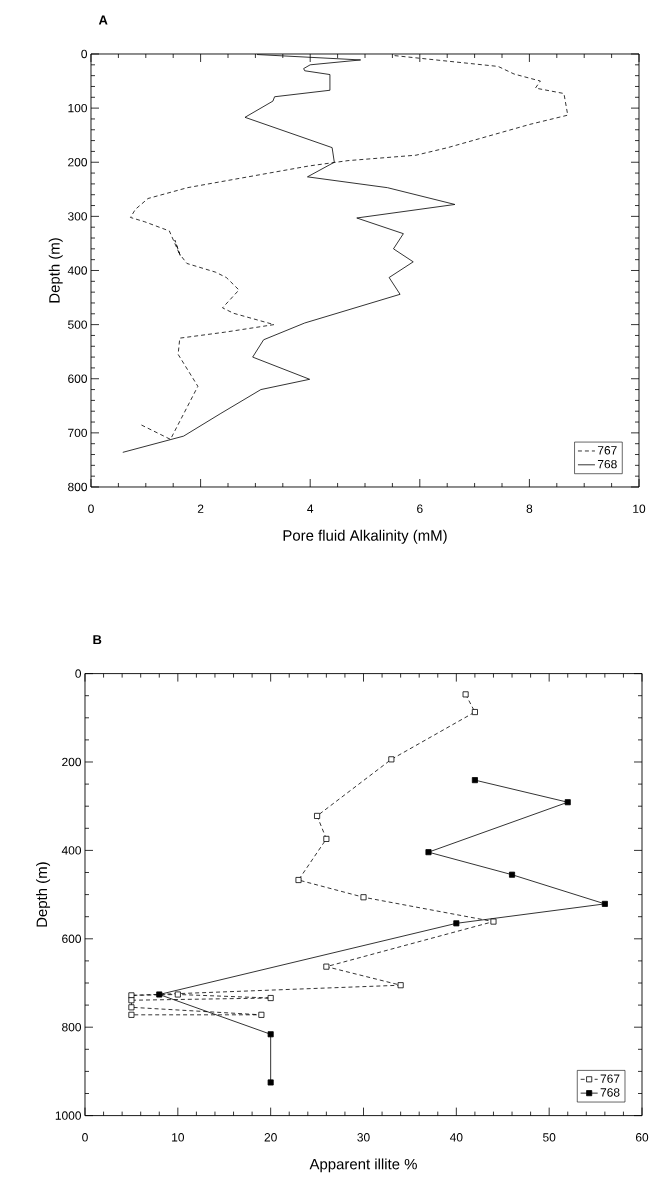 This screenshot has width=652, height=1179. What do you see at coordinates (91, 508) in the screenshot?
I see `x-tick-label: 0` at bounding box center [91, 508].